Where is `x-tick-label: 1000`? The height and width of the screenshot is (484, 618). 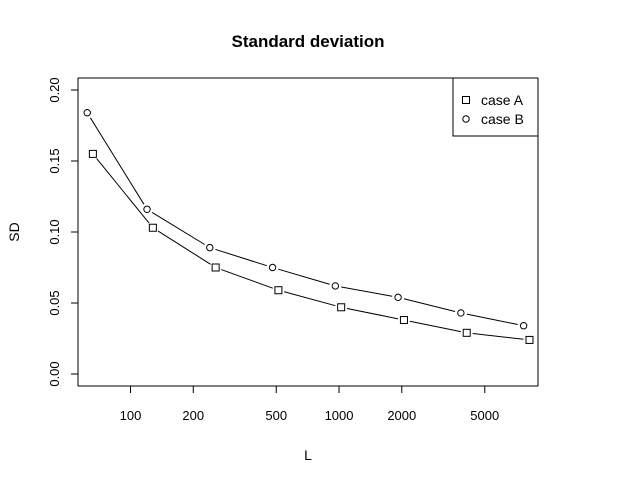 x-tick-label: 1000 is located at coordinates (339, 415).